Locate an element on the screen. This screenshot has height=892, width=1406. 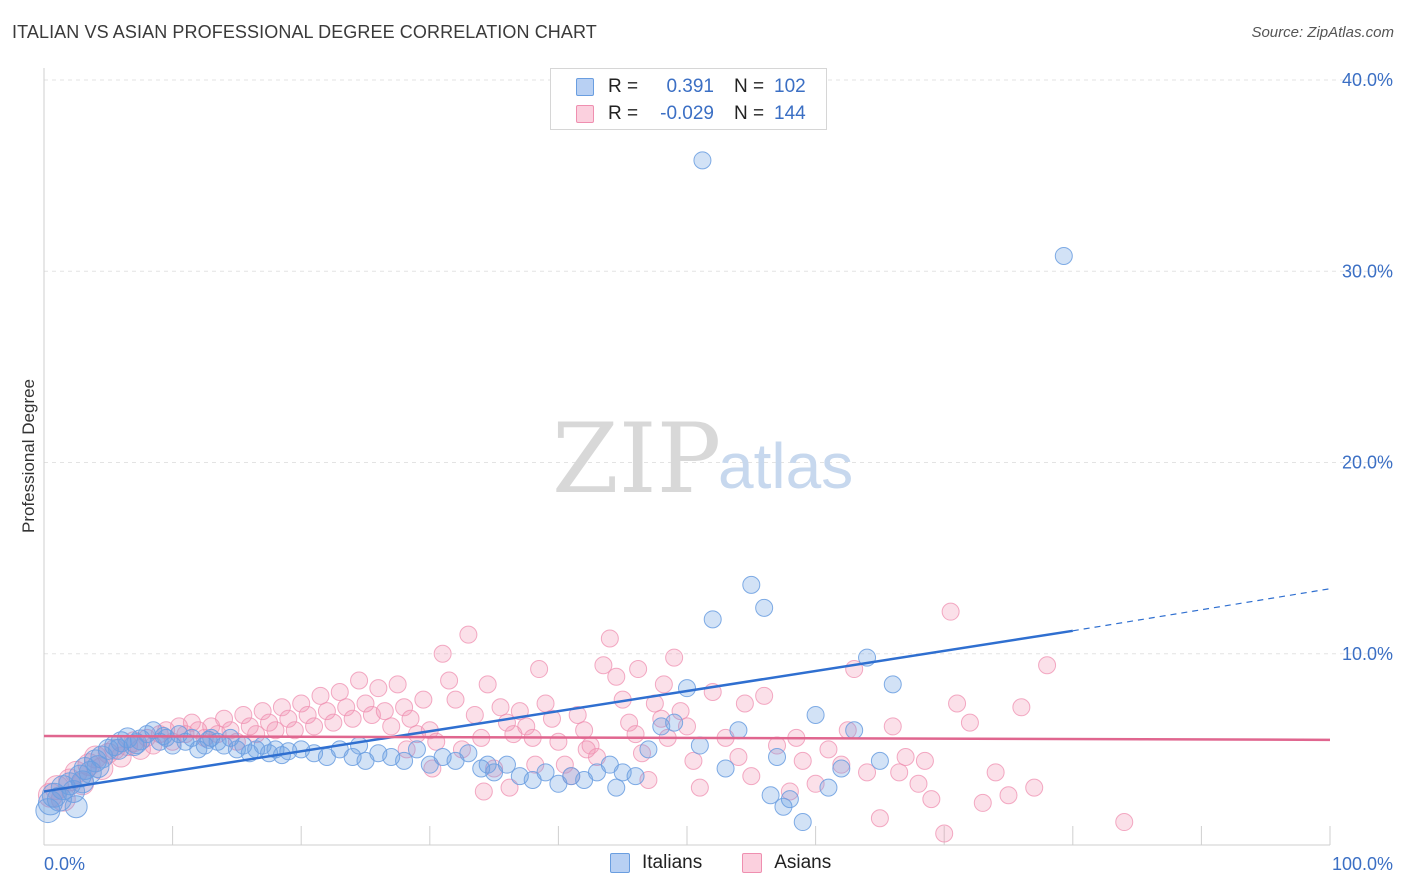
legend-item-italians: Italians is located at coordinates (656, 863).